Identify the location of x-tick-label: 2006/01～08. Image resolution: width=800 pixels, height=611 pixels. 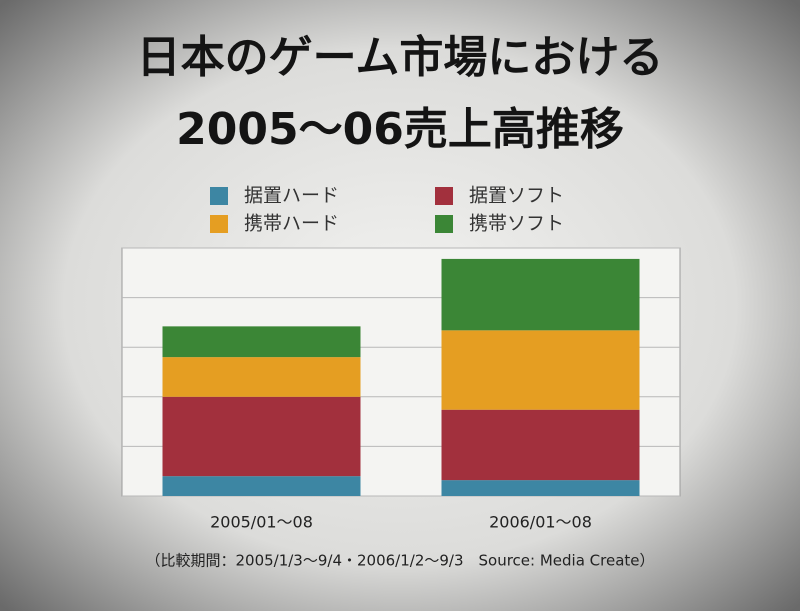
(540, 522).